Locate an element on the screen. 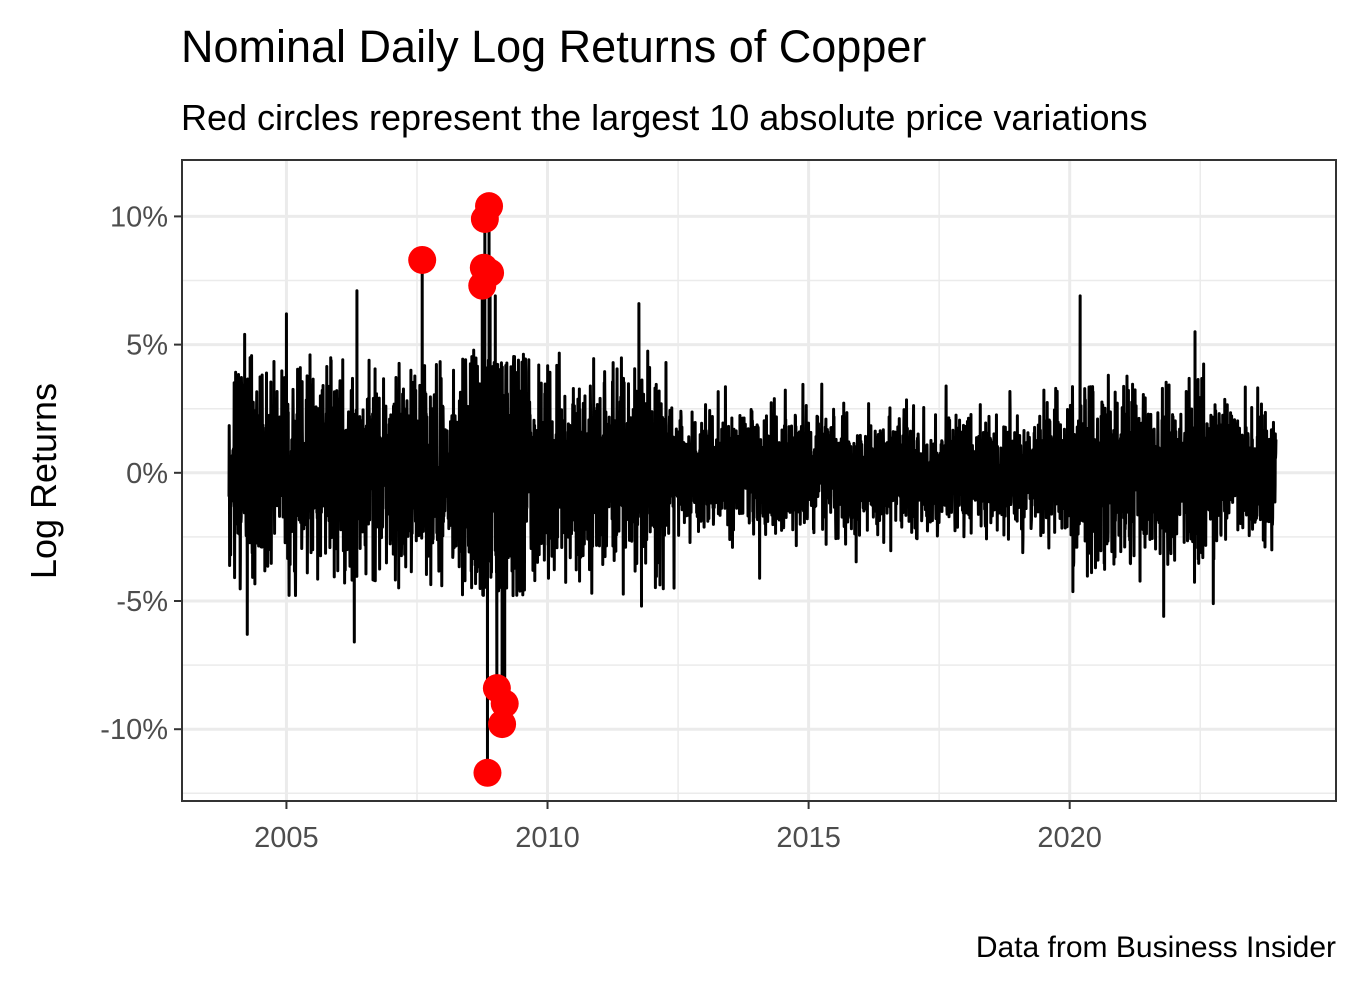 The width and height of the screenshot is (1360, 989). chart-title: Nominal Daily Log Returns of Copper is located at coordinates (553, 46).